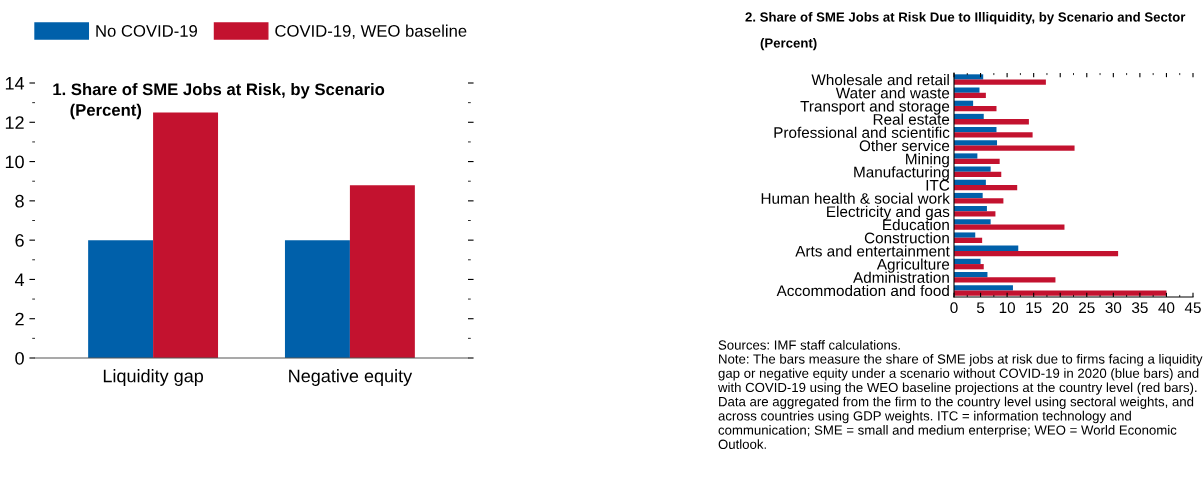  What do you see at coordinates (14, 162) in the screenshot?
I see `y-tick-label: 10` at bounding box center [14, 162].